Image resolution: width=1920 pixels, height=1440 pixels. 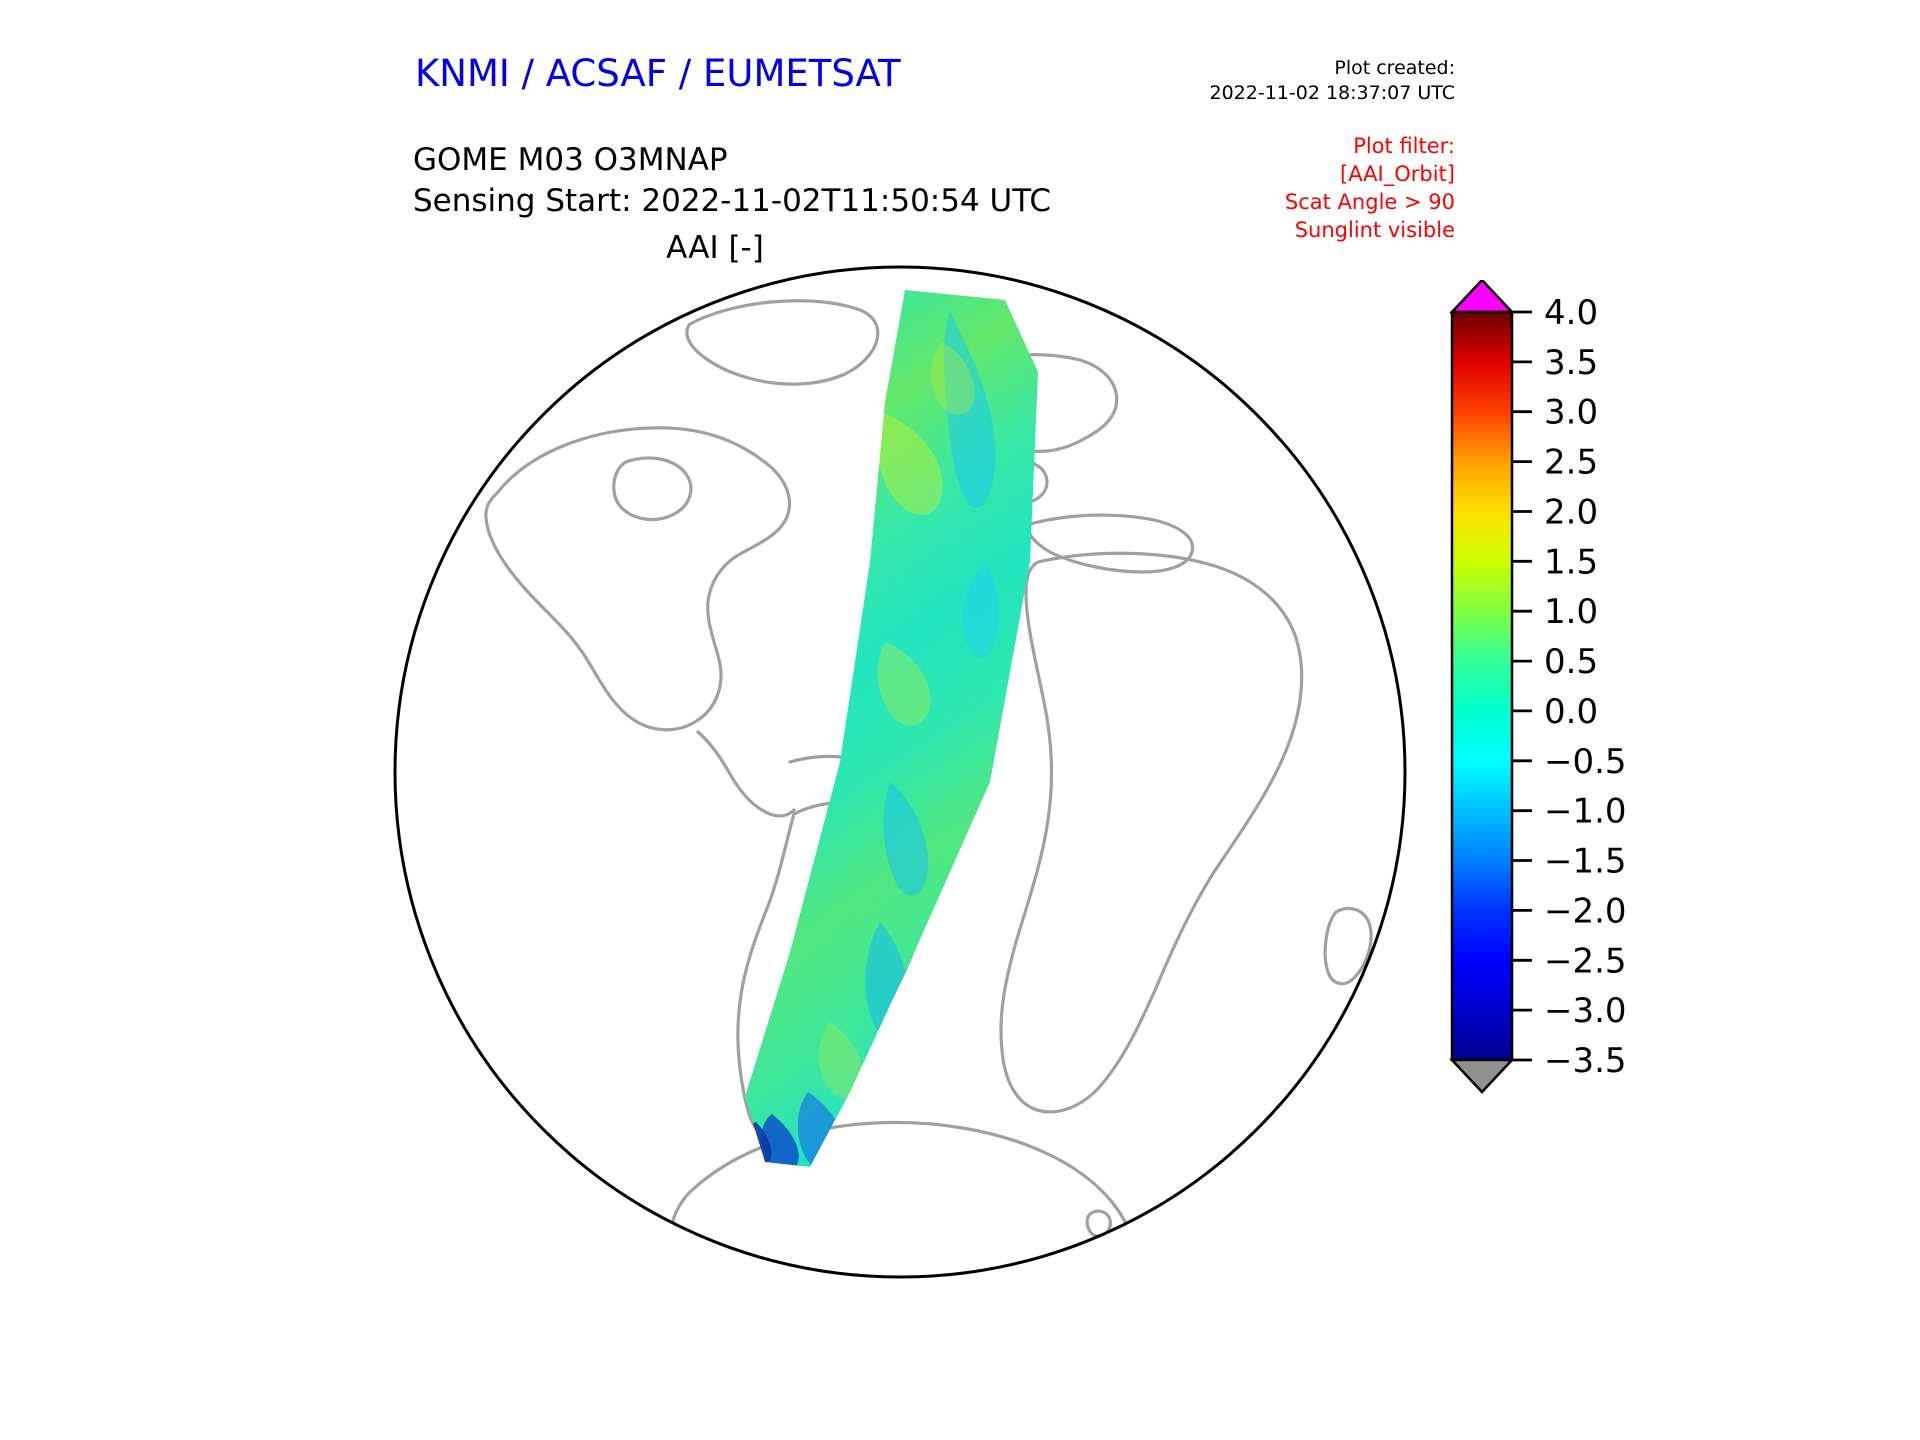 What do you see at coordinates (1585, 1061) in the screenshot?
I see `colorbar-tick-label: −3.5` at bounding box center [1585, 1061].